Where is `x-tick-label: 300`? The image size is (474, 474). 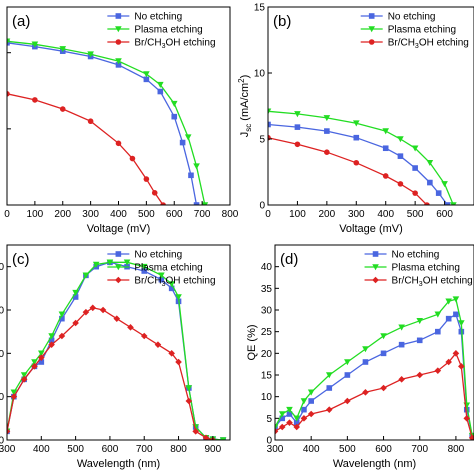 x-tick-label: 300 is located at coordinates (90, 214).